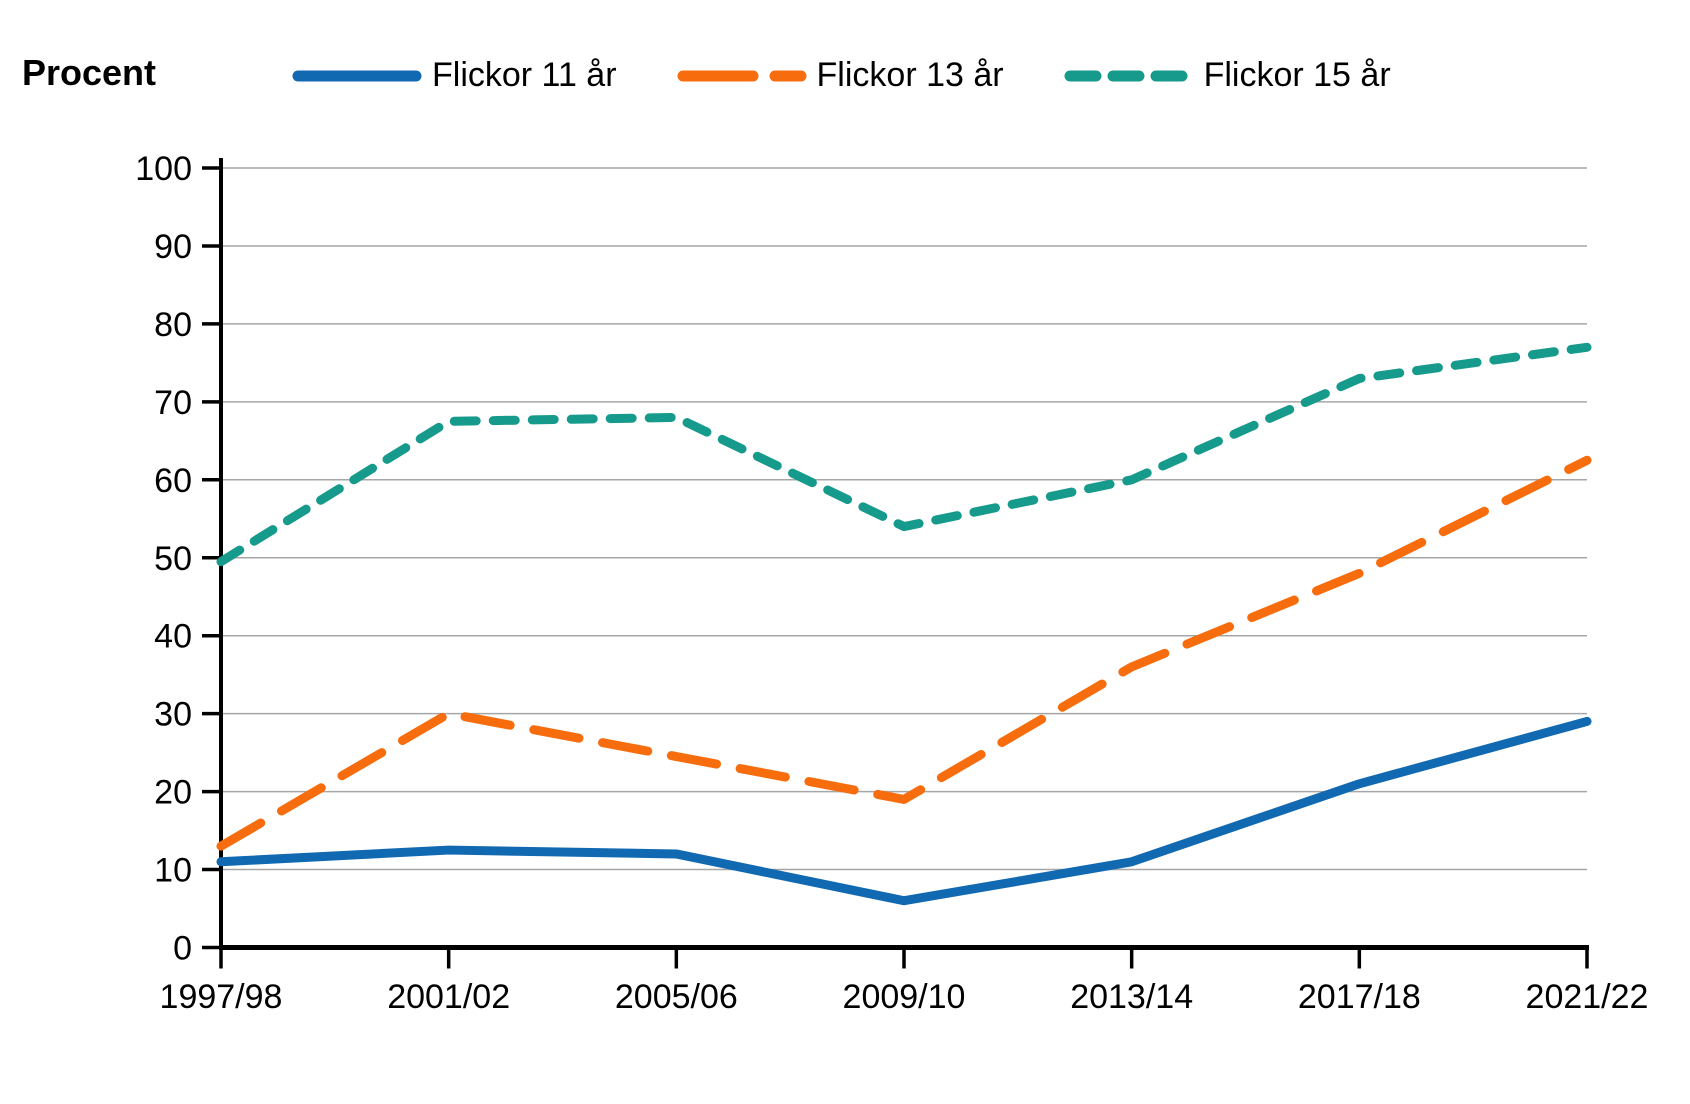 The image size is (1690, 1104). What do you see at coordinates (173, 871) in the screenshot?
I see `y-axis-tick-label: 10` at bounding box center [173, 871].